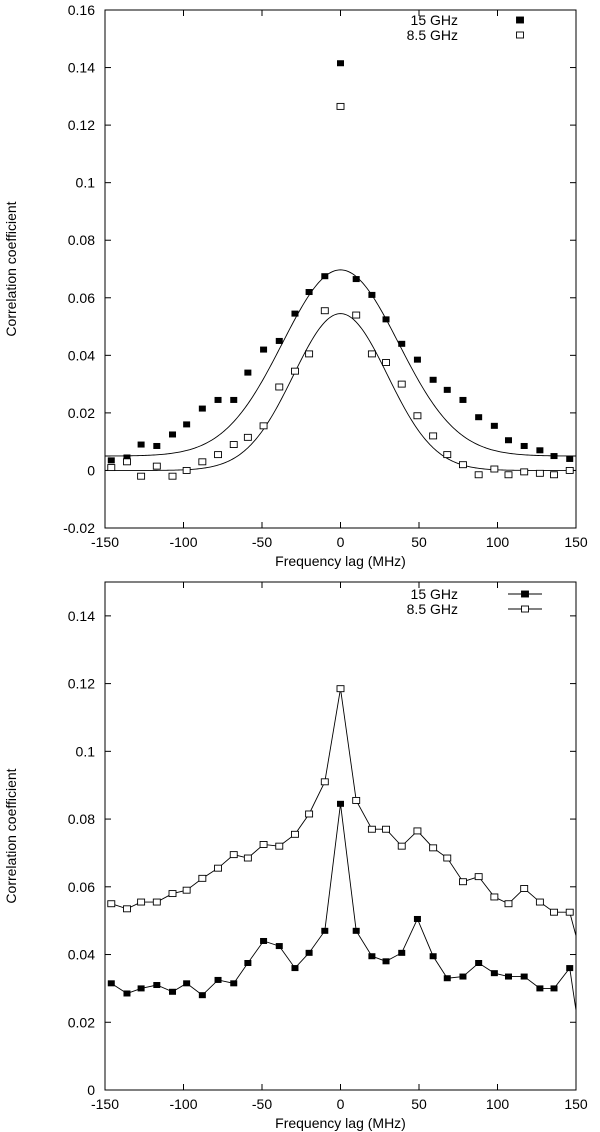 The width and height of the screenshot is (600, 1132). Describe the element at coordinates (525, 609) in the screenshot. I see `bottom-legend-marker-8-5ghz` at that location.